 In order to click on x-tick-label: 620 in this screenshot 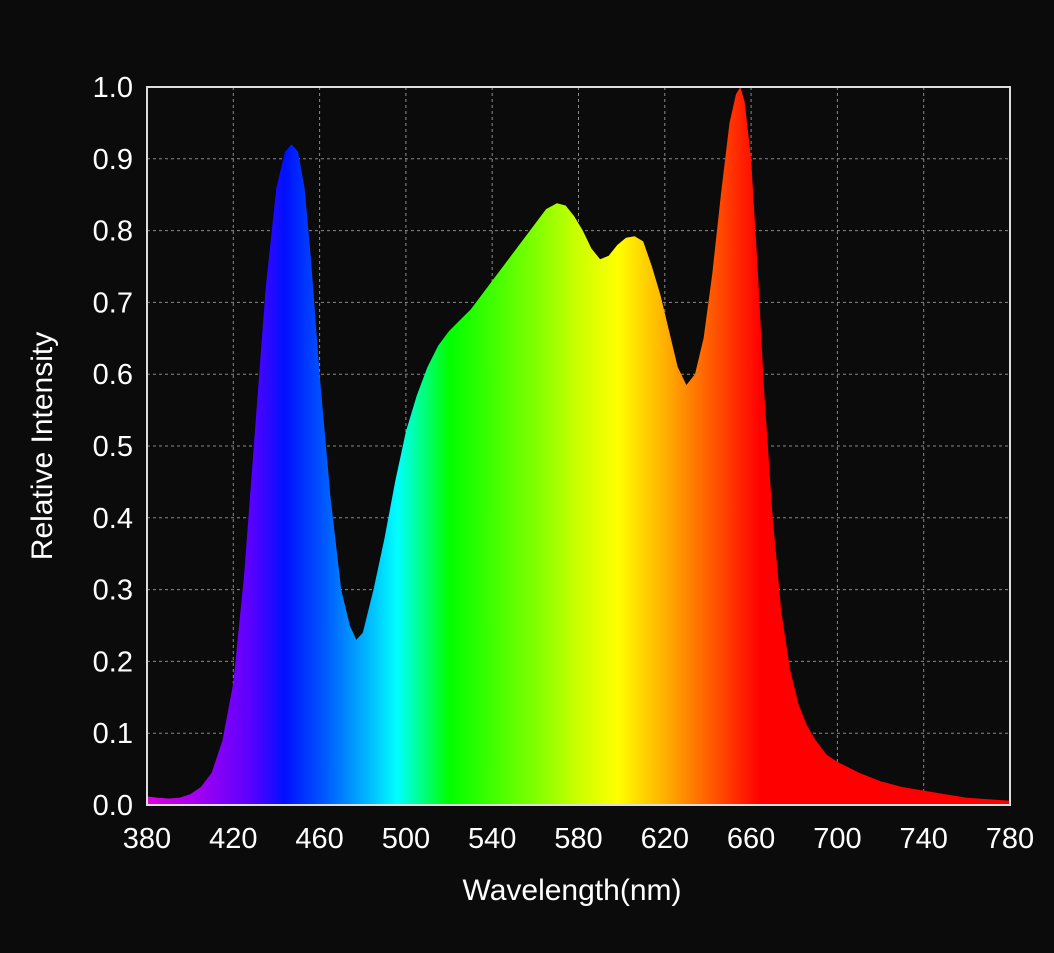, I will do `click(665, 839)`.